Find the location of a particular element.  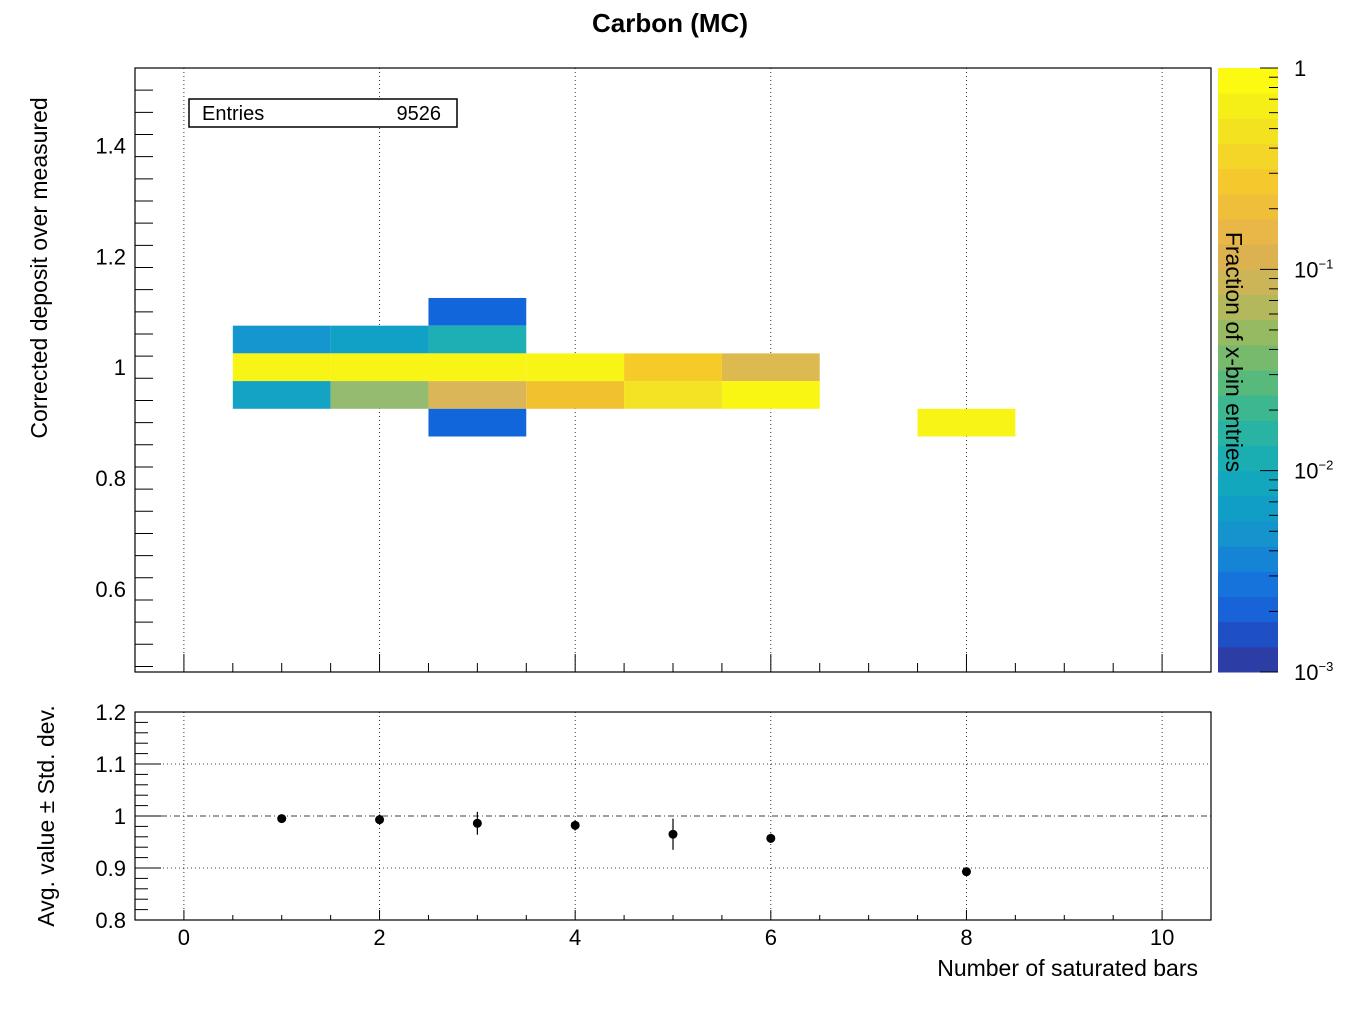

heatmap-y-tick-labels: 0.6 0.8 1 1.2 1.4 is located at coordinates (110, 368).